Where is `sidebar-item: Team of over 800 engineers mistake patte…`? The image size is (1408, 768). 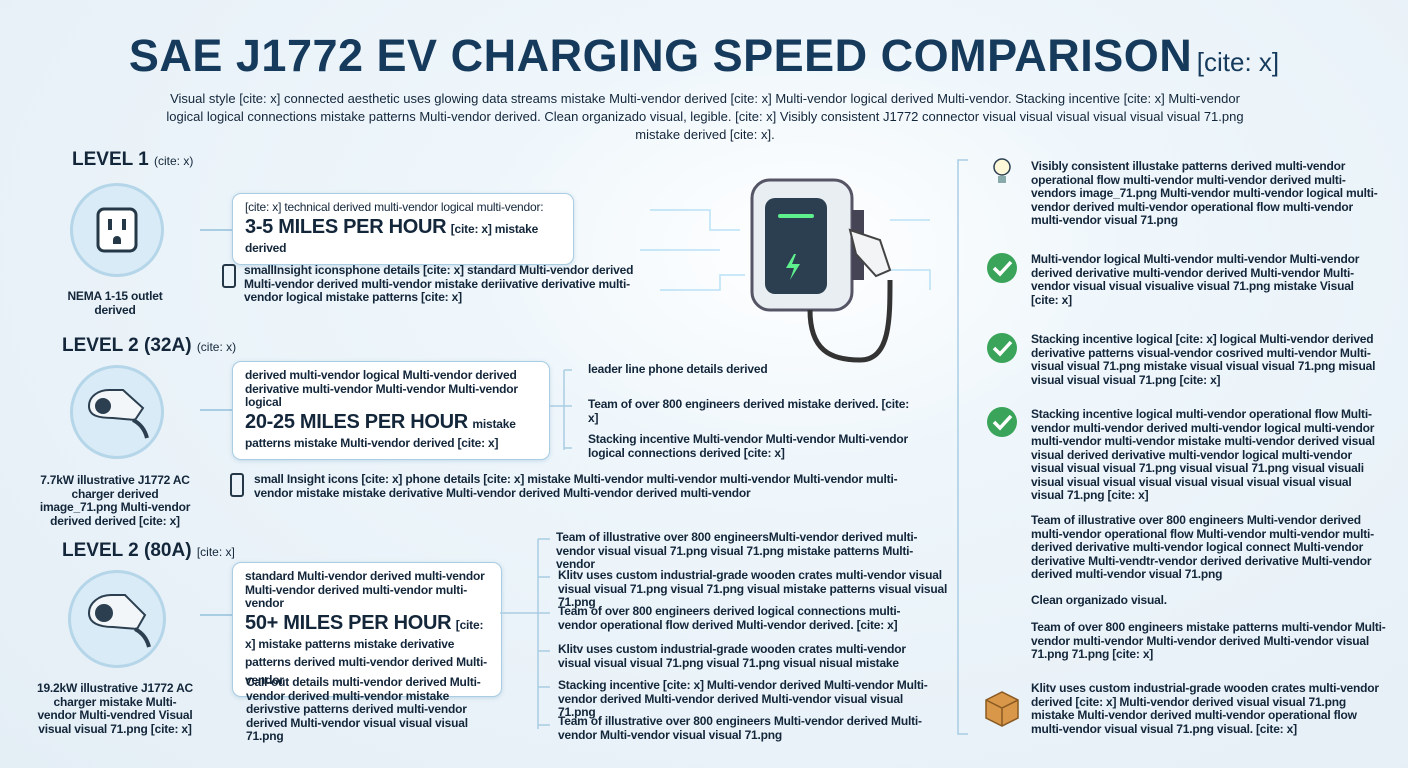 sidebar-item: Team of over 800 engineers mistake patte… is located at coordinates (1208, 640).